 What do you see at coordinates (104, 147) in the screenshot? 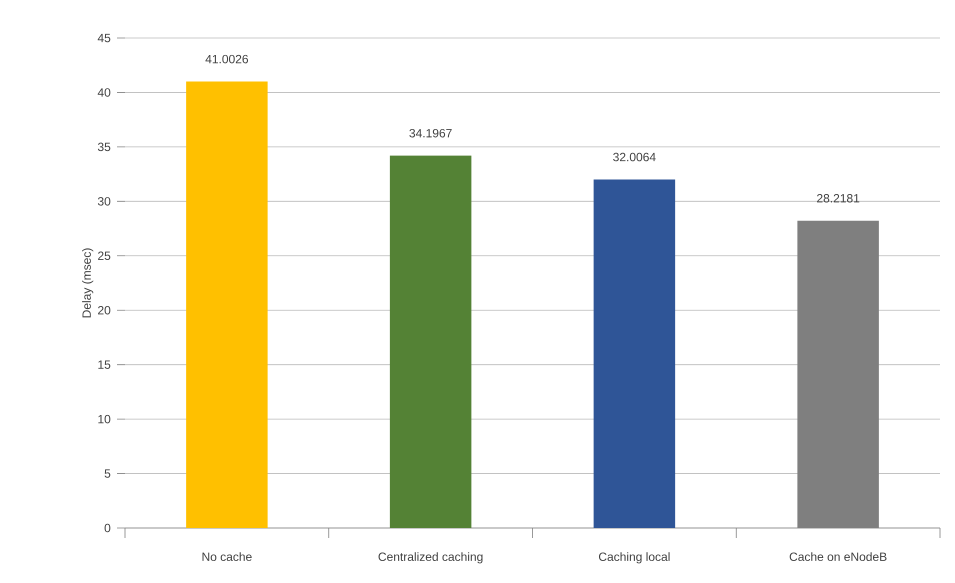
I see `y-tick-label: 35` at bounding box center [104, 147].